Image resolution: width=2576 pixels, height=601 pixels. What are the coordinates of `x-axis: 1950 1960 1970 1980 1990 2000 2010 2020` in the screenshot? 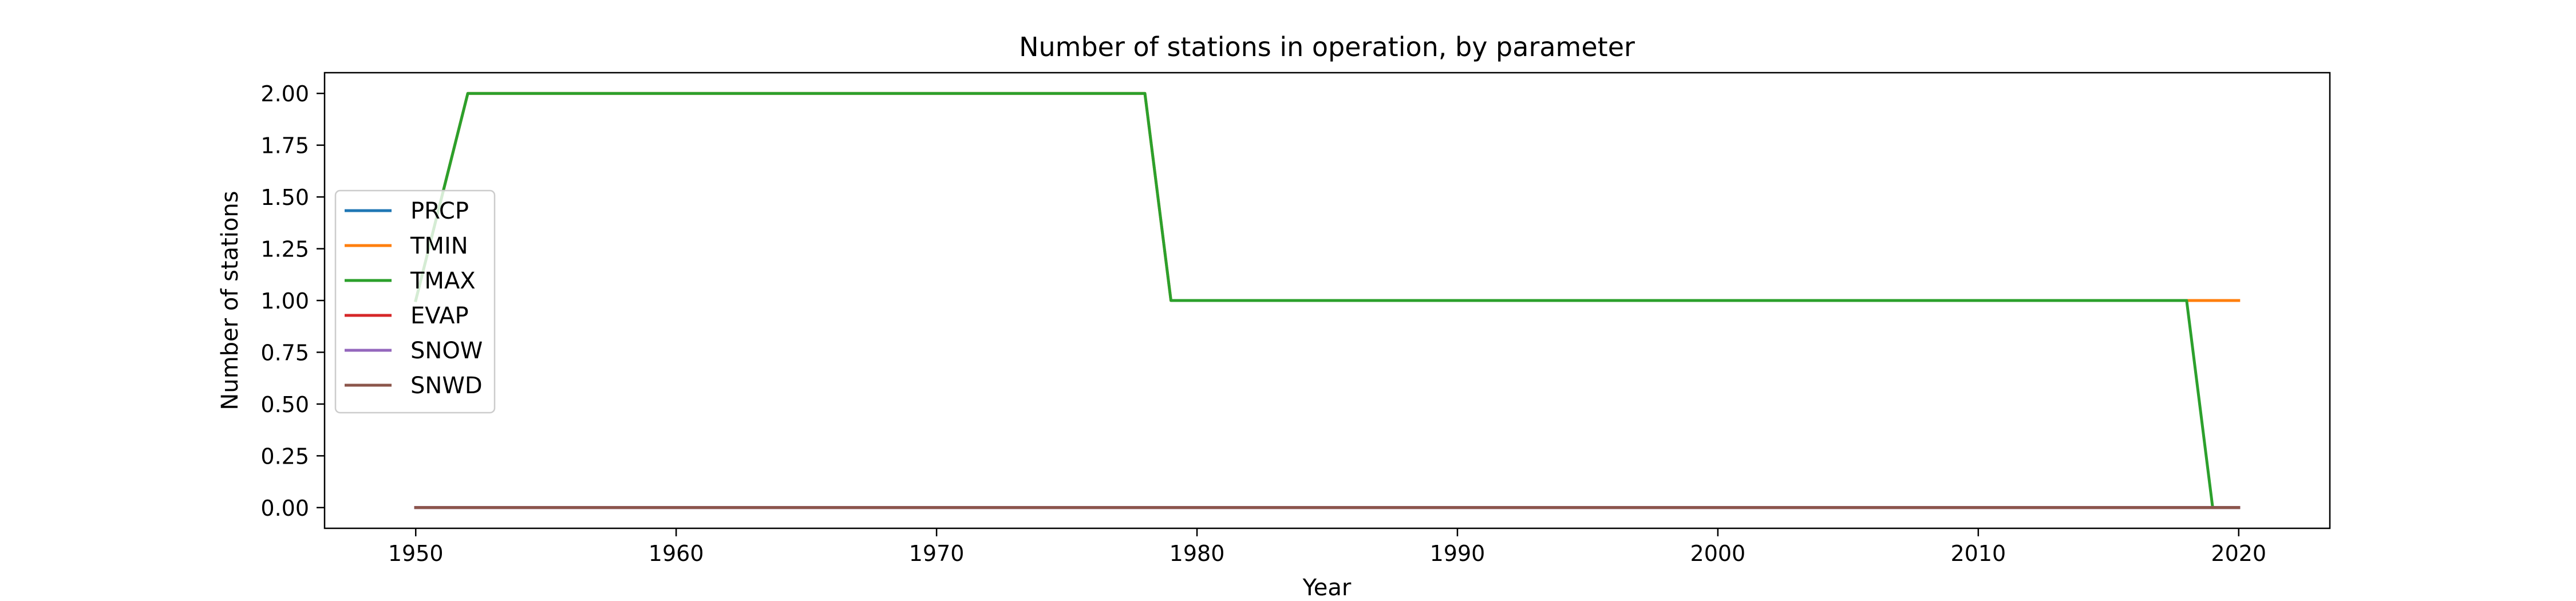 It's located at (1327, 547).